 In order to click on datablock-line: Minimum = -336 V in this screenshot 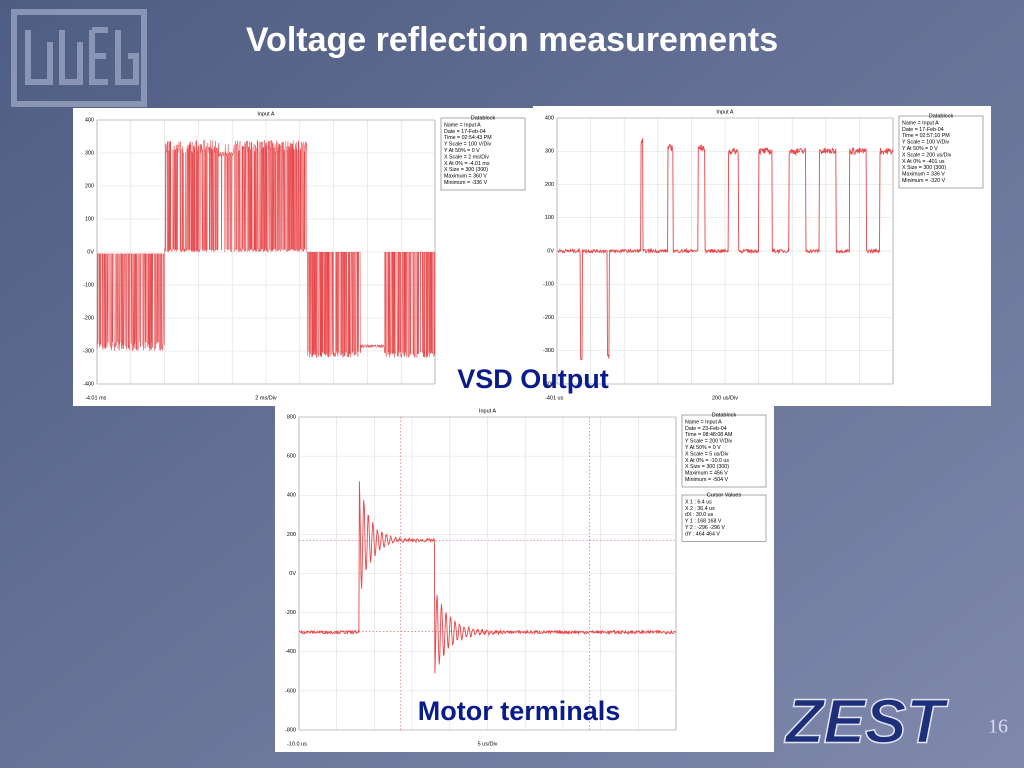, I will do `click(466, 183)`.